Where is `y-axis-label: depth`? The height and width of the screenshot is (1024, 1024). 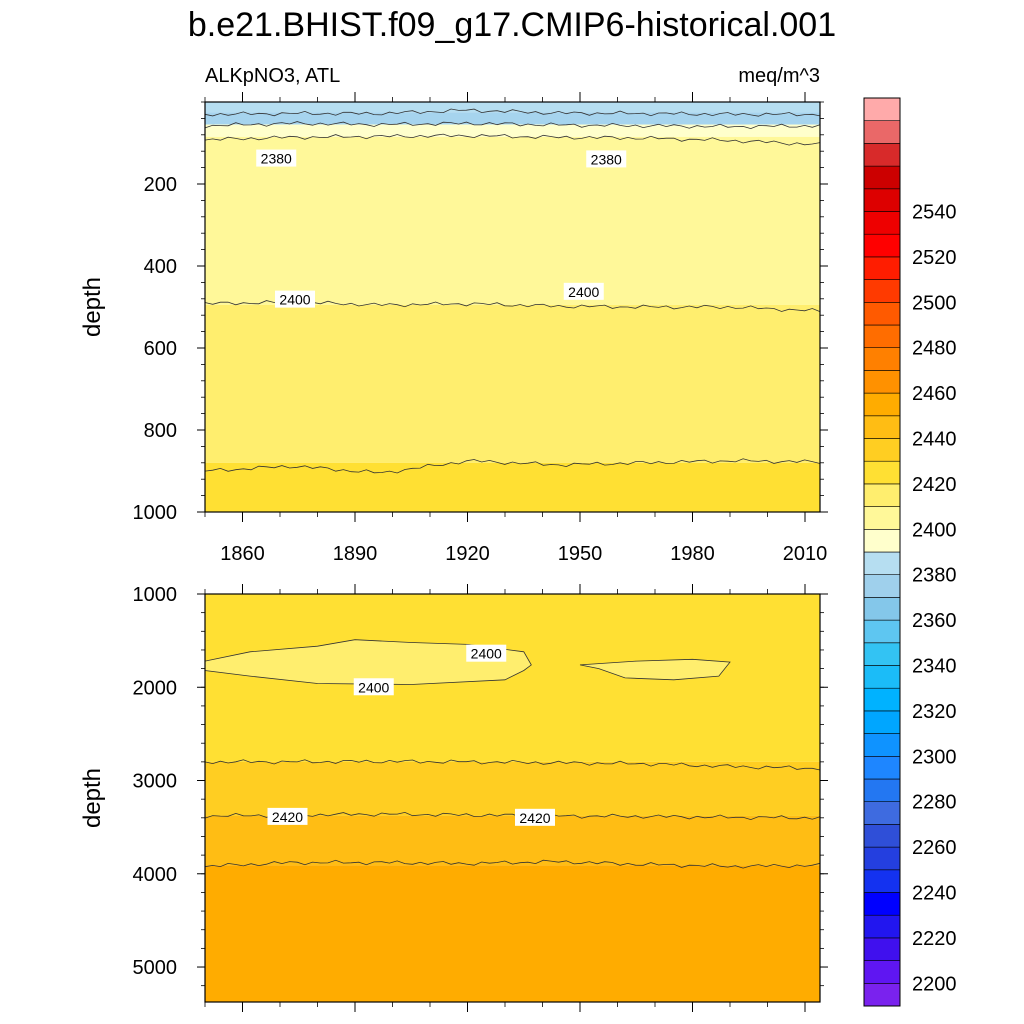 y-axis-label: depth is located at coordinates (92, 307).